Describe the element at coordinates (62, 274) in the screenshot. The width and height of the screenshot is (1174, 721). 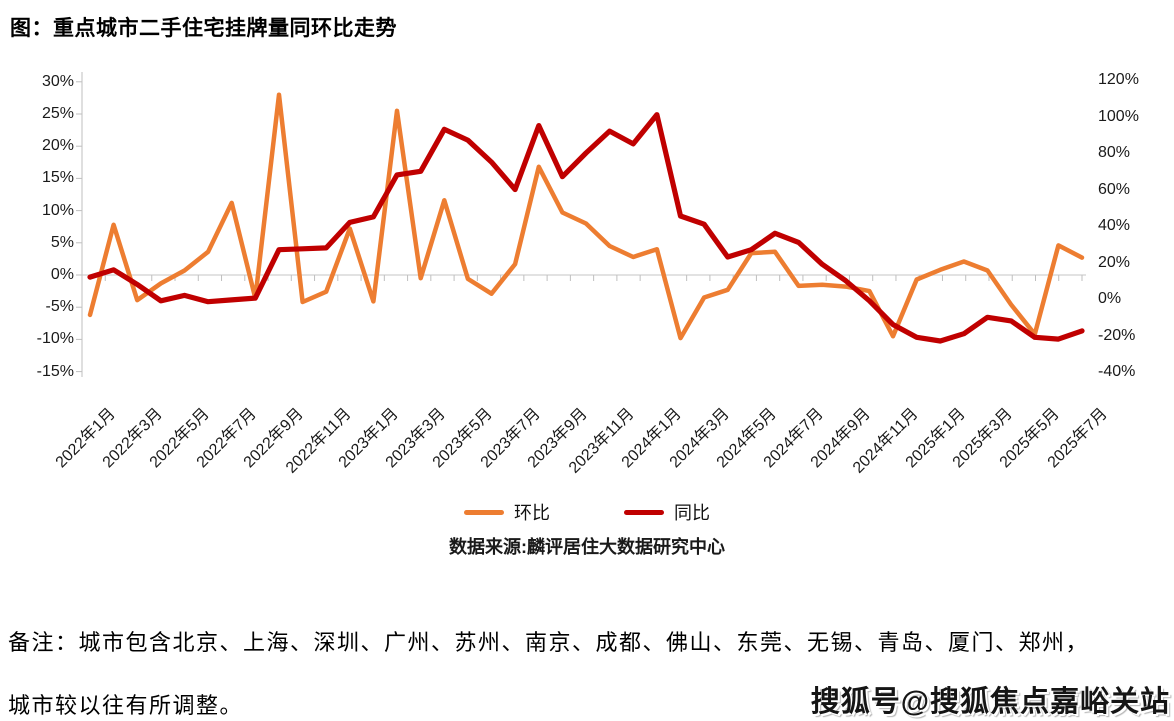
I see `left-axis-tick-label: 0%` at that location.